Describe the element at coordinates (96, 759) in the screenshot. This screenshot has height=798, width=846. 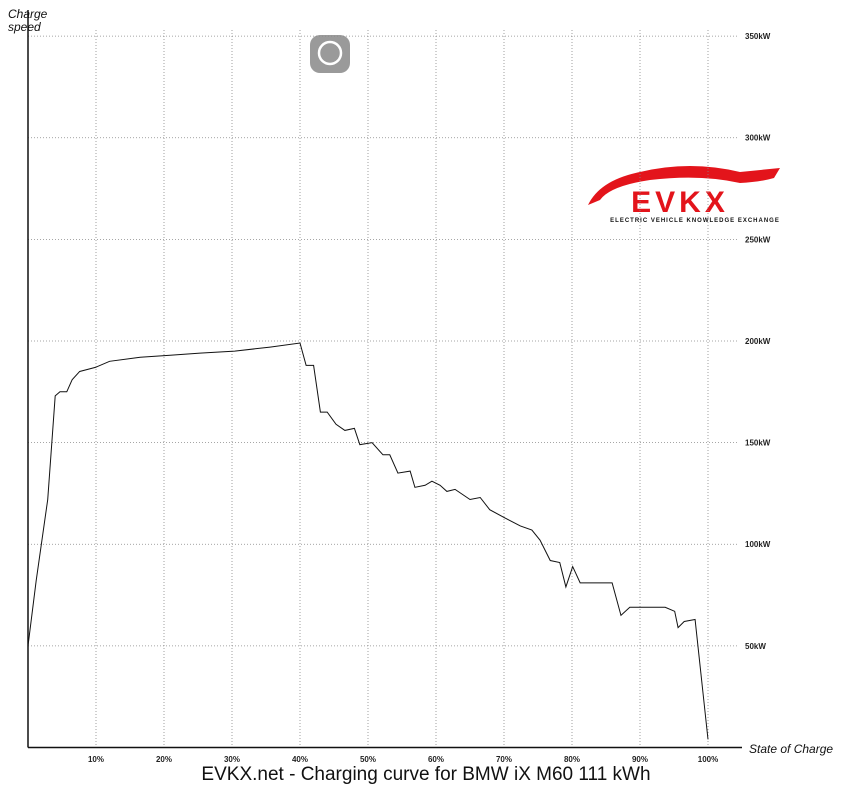
I see `x-tick-label: 10%` at that location.